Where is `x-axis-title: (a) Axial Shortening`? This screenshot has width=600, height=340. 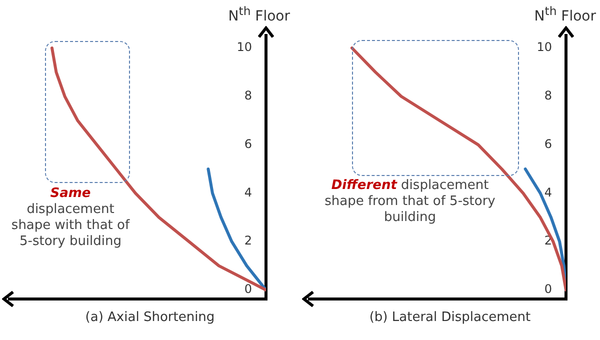
x-axis-title: (a) Axial Shortening is located at coordinates (150, 317).